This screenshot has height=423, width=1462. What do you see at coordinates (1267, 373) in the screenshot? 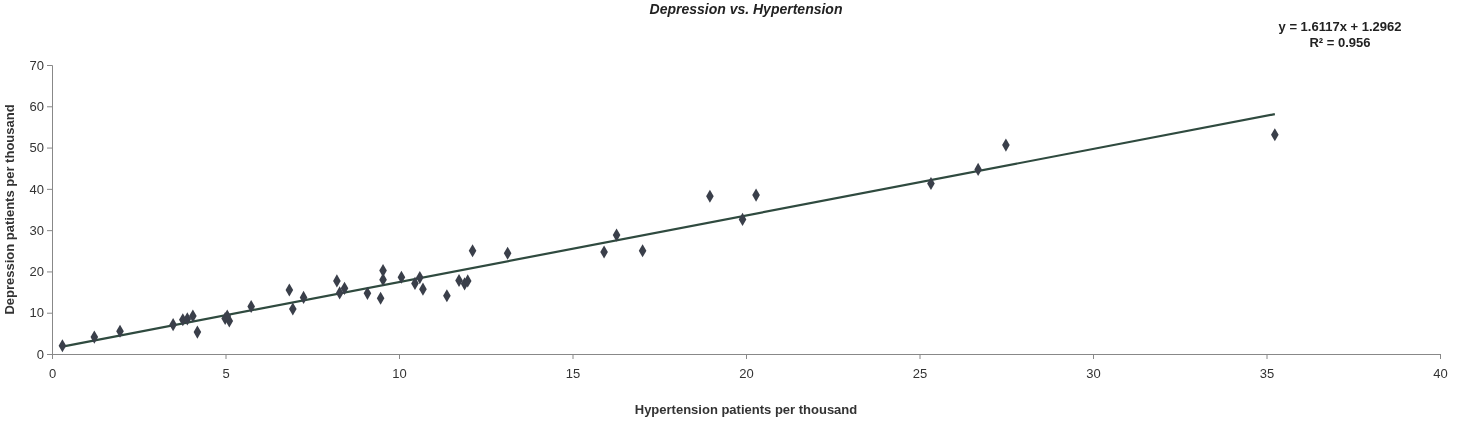
I see `x-tick-label: 35` at bounding box center [1267, 373].